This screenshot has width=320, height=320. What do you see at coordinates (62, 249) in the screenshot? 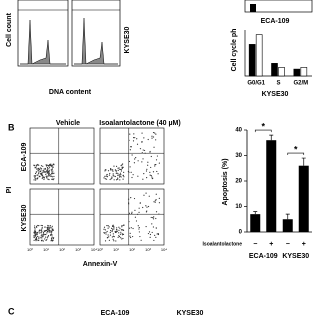
I see `x-tick-label: 10²` at bounding box center [62, 249].